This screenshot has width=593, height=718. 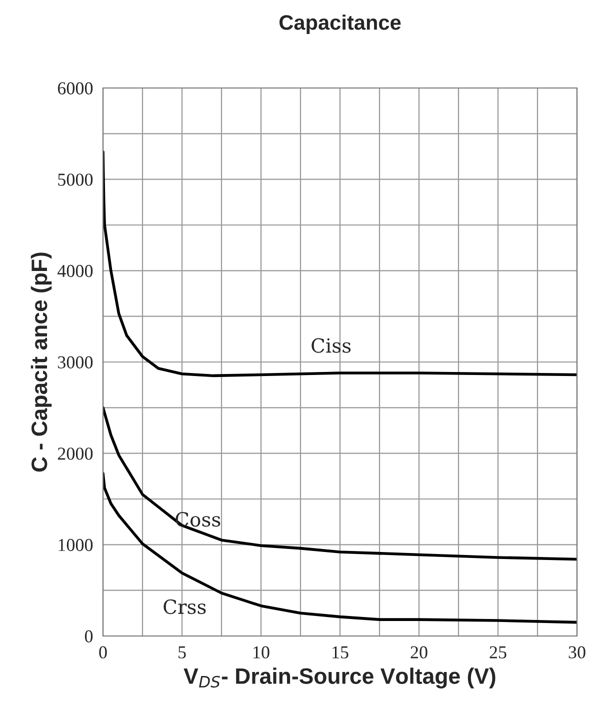 I want to click on y-tick-label: 0, so click(x=88, y=636).